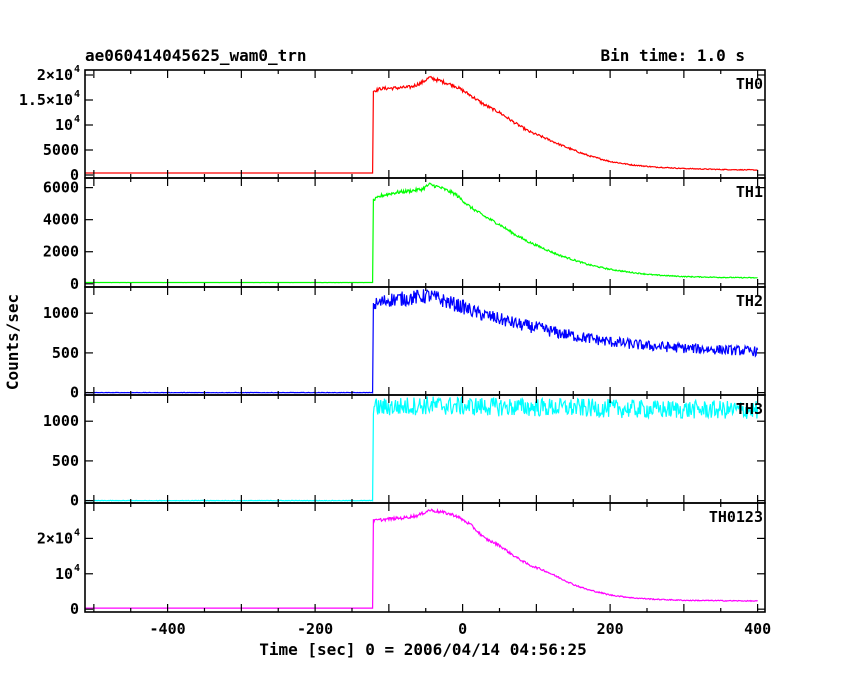  What do you see at coordinates (315, 629) in the screenshot?
I see `x-tick-label: -200` at bounding box center [315, 629].